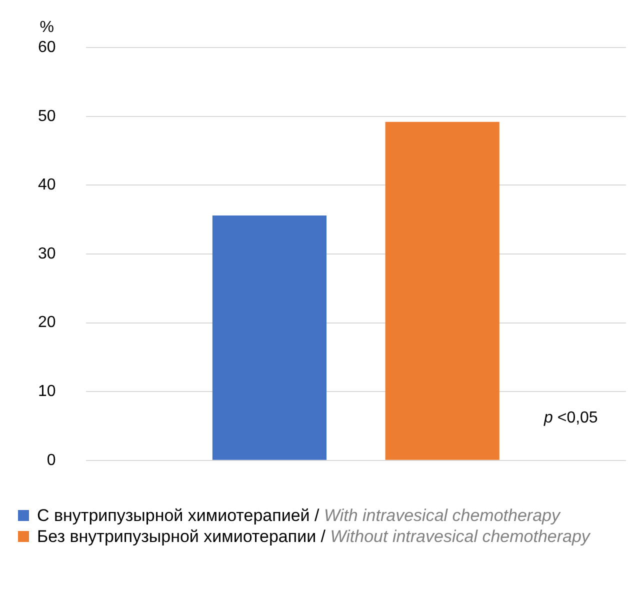  Describe the element at coordinates (47, 47) in the screenshot. I see `y-tick-label: 60` at that location.